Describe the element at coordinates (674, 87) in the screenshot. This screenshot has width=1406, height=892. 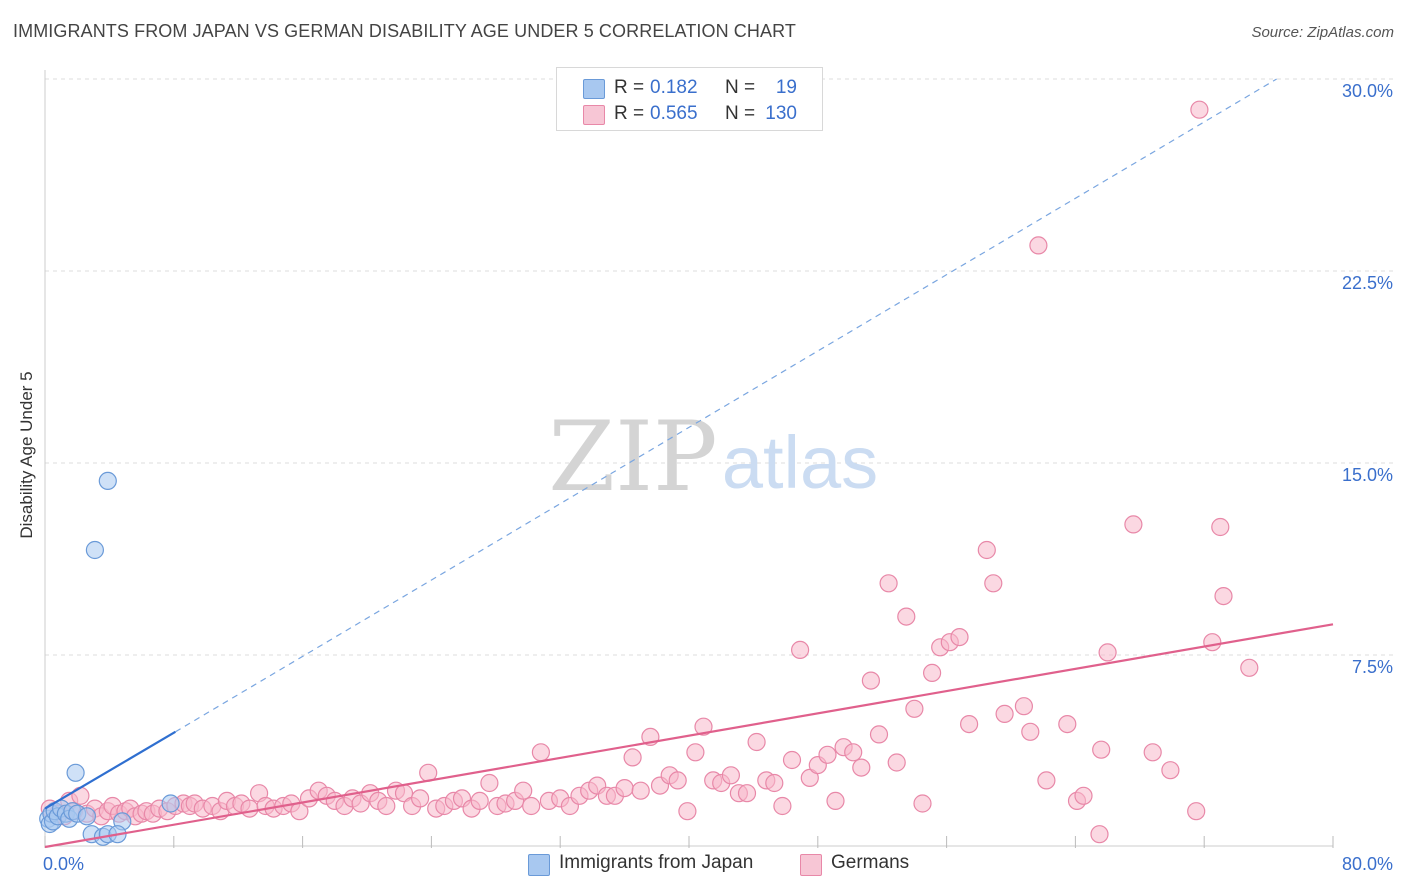
I see `r-value: 0.182` at that location.